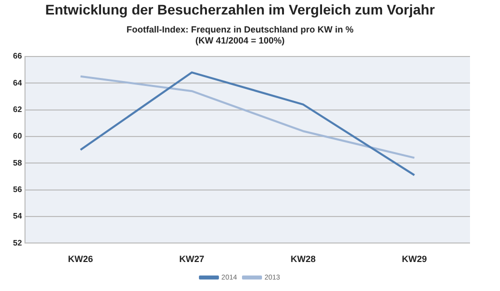  I want to click on y-tick-label: 64, so click(17, 83).